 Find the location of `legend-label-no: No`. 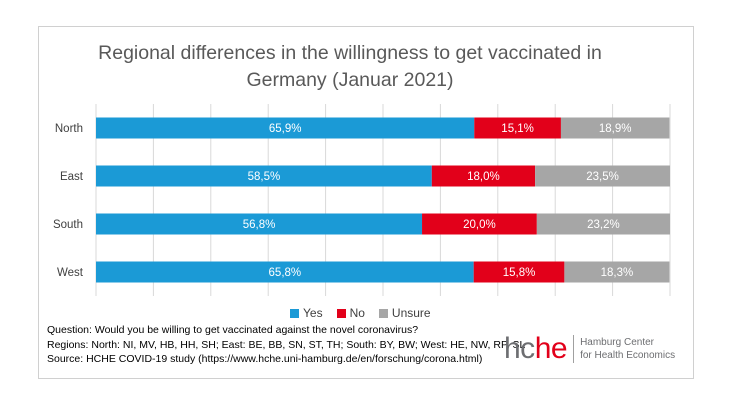

legend-label-no: No is located at coordinates (357, 313).